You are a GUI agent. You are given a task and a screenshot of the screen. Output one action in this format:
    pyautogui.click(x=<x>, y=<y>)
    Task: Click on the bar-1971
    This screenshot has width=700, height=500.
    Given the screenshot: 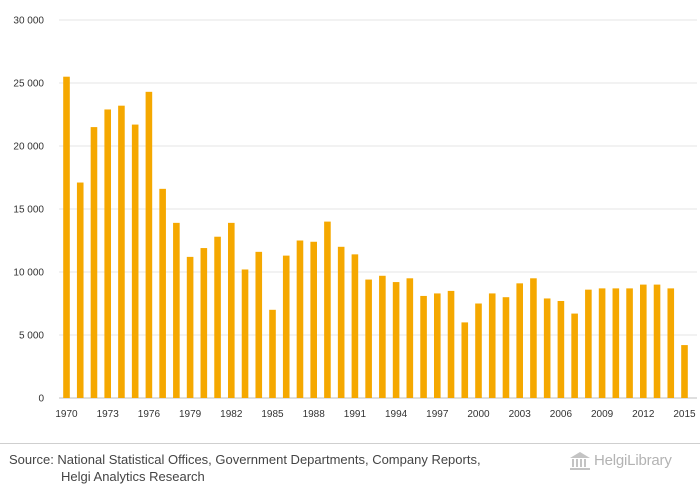 What is the action you would take?
    pyautogui.click(x=80, y=290)
    